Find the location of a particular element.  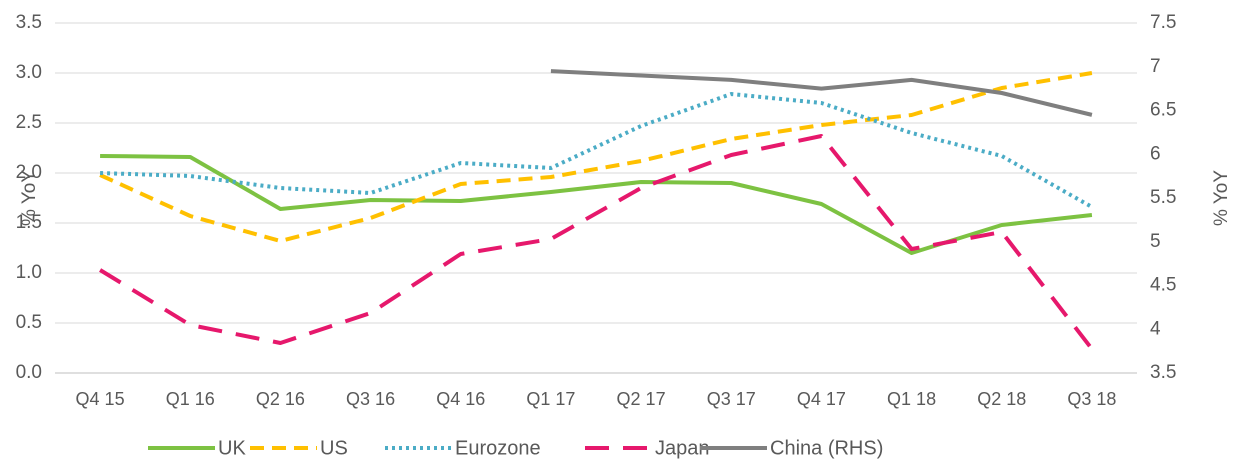

x-tick-label: Q2 18 is located at coordinates (1001, 399).